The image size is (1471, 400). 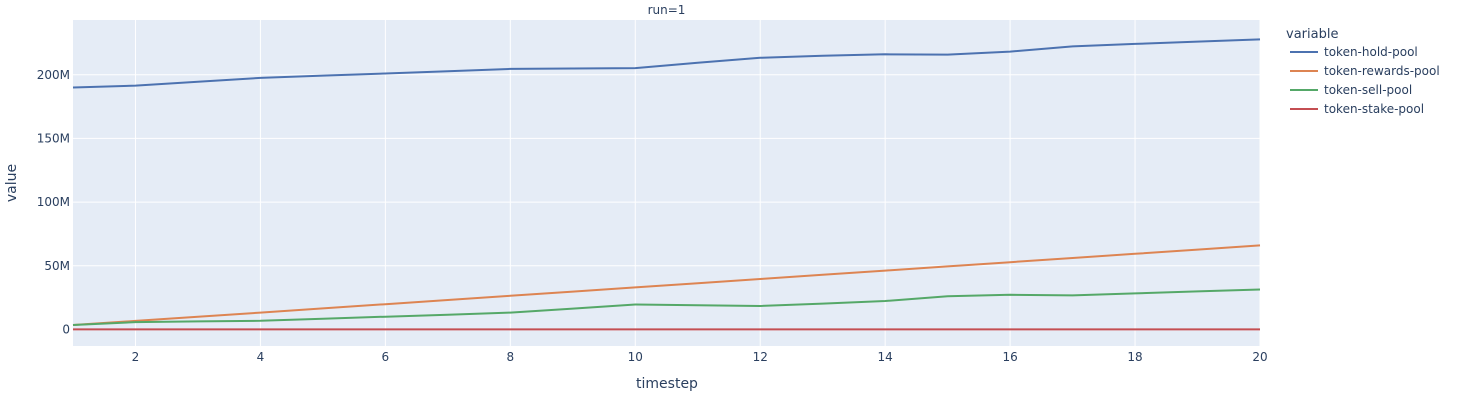 I want to click on y-axis-title: value, so click(x=12, y=183).